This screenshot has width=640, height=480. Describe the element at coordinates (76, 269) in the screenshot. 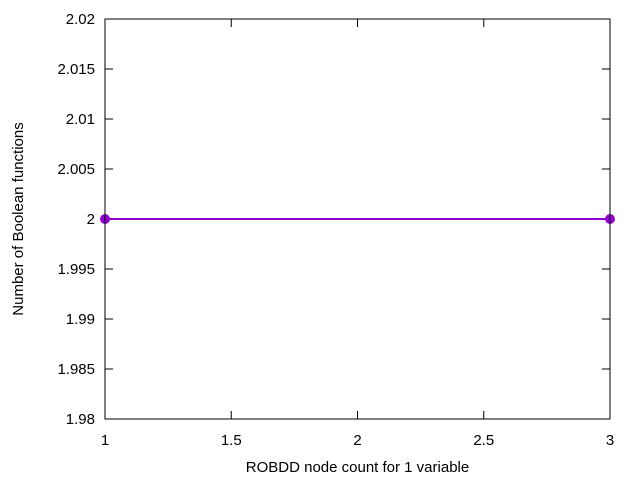

I see `y-tick-label: 1.995` at that location.